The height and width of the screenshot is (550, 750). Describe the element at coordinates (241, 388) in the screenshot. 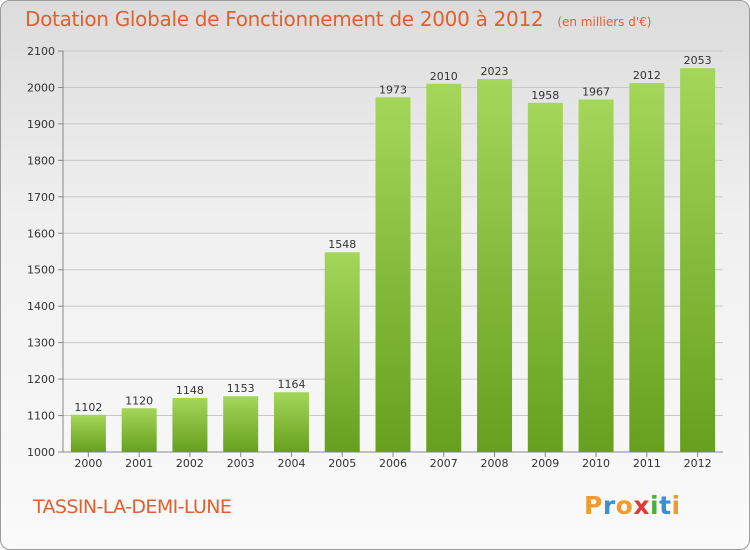

I see `data-label: 1153` at that location.